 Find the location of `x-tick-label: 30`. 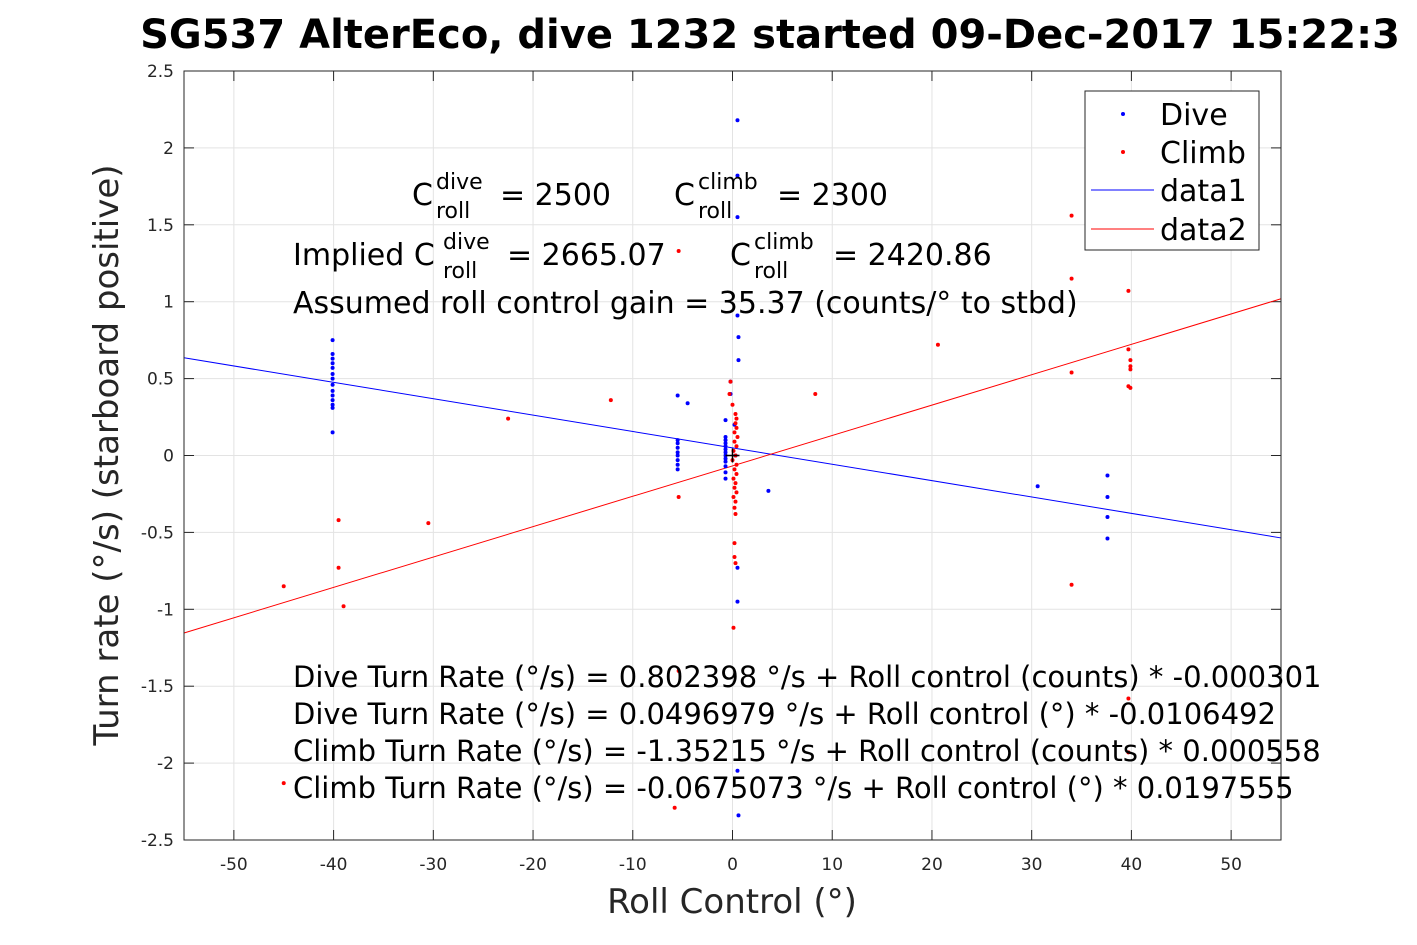

x-tick-label: 30 is located at coordinates (1032, 865).